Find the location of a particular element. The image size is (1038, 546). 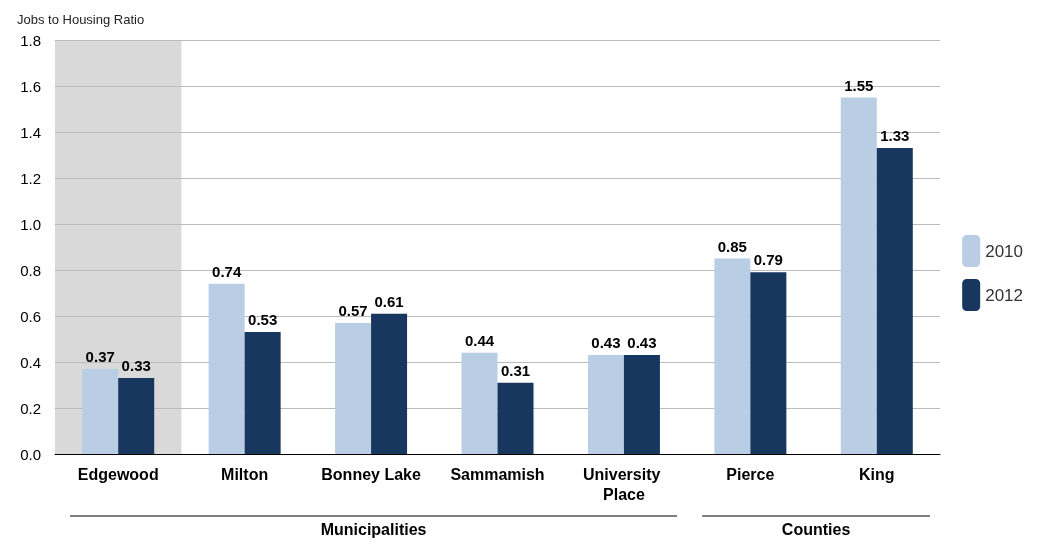

data-label: 0.33 is located at coordinates (136, 366).